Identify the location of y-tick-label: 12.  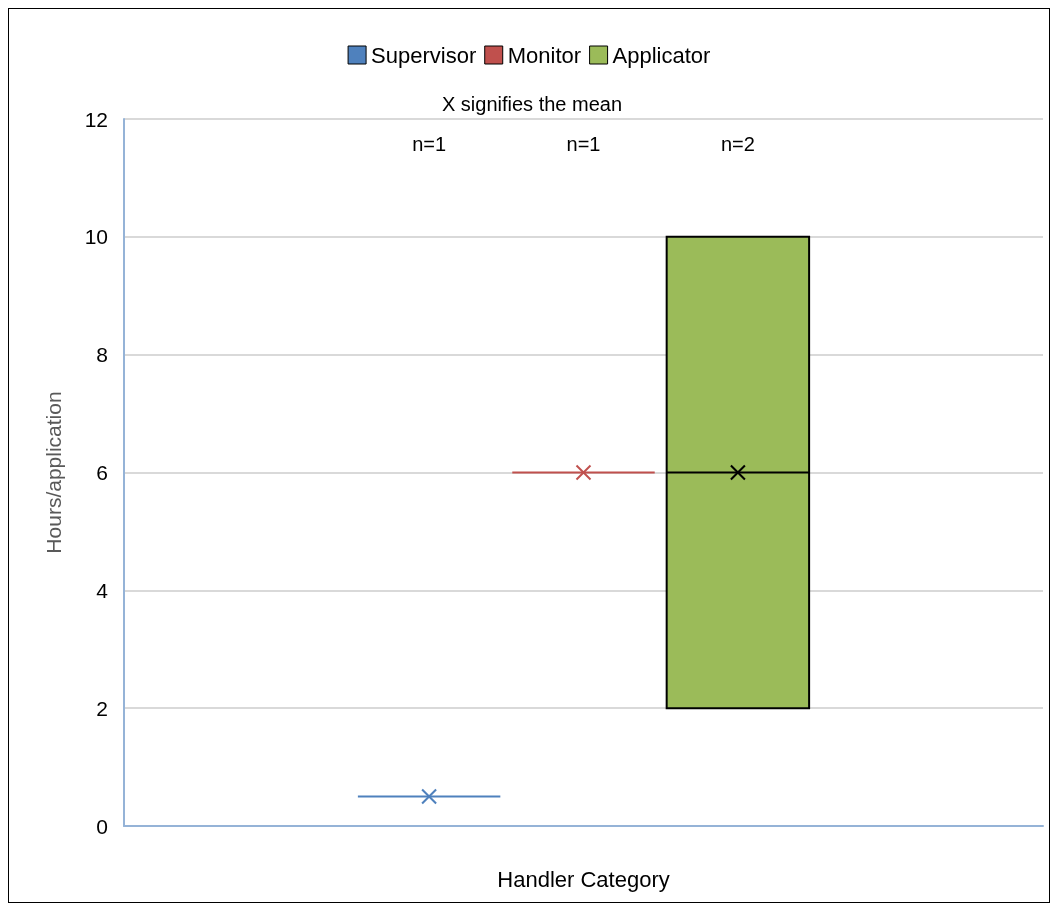
(96, 119).